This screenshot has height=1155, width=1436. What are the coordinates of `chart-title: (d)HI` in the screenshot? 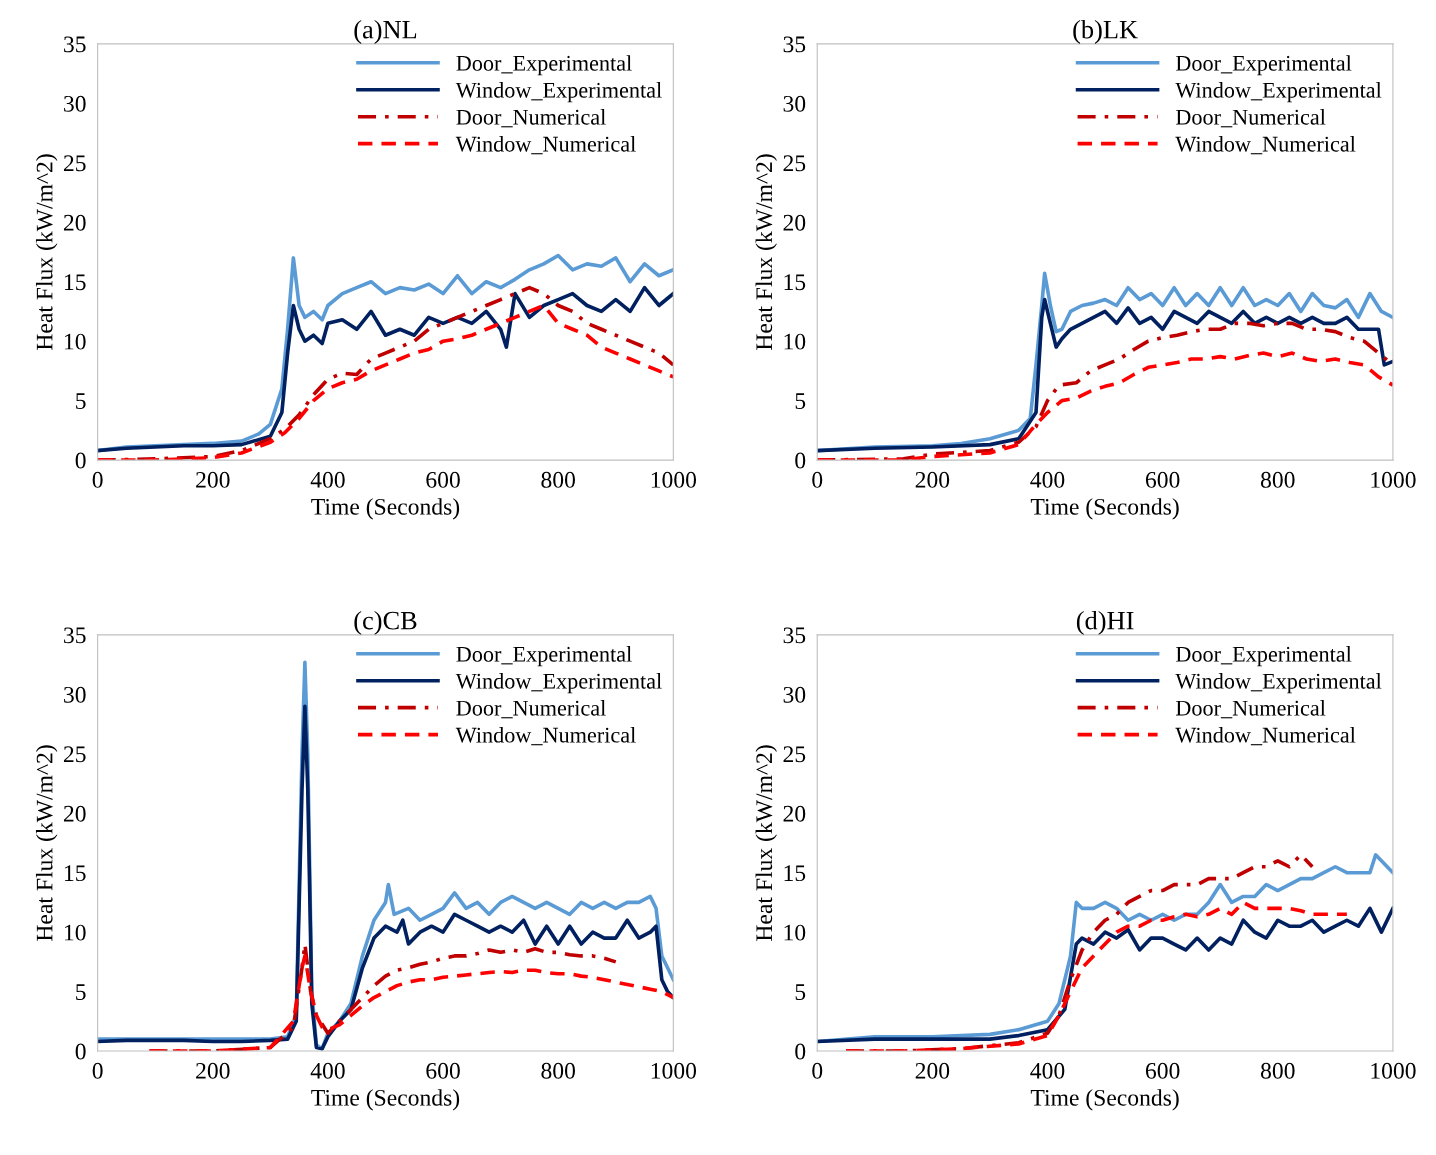 It's located at (1105, 622).